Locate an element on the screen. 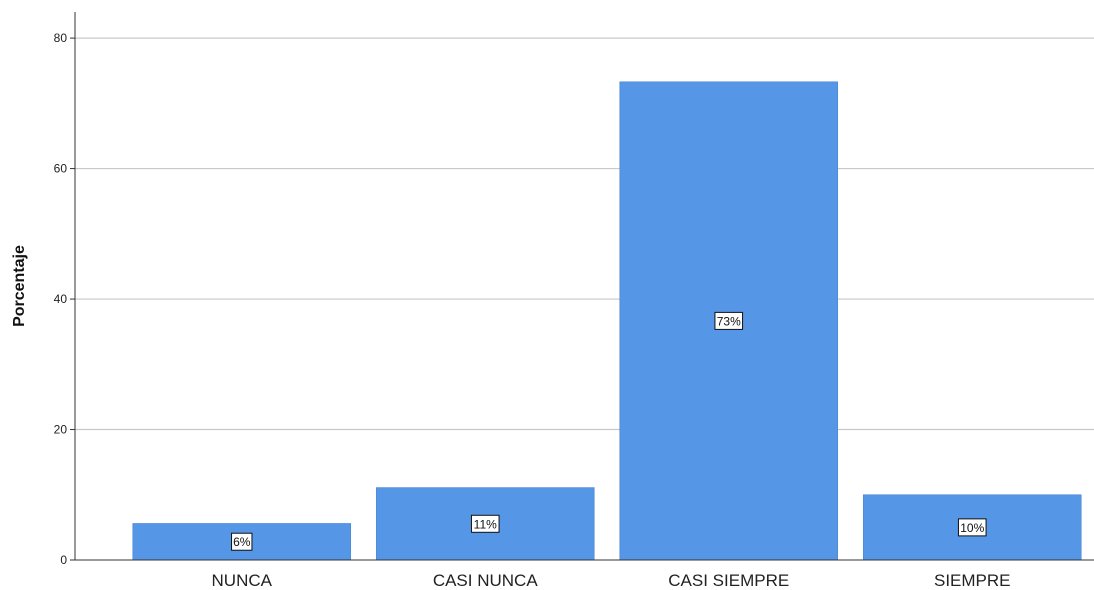 The height and width of the screenshot is (590, 1094). y-tick-label: 60 is located at coordinates (61, 169).